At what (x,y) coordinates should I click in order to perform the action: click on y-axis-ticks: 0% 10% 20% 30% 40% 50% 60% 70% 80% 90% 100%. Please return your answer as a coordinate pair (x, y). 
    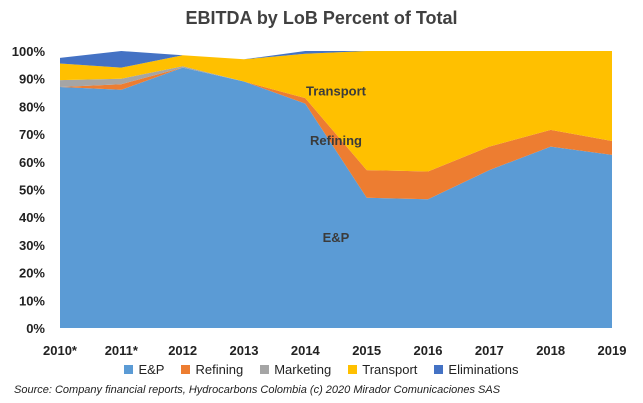
    Looking at the image, I should click on (29, 190).